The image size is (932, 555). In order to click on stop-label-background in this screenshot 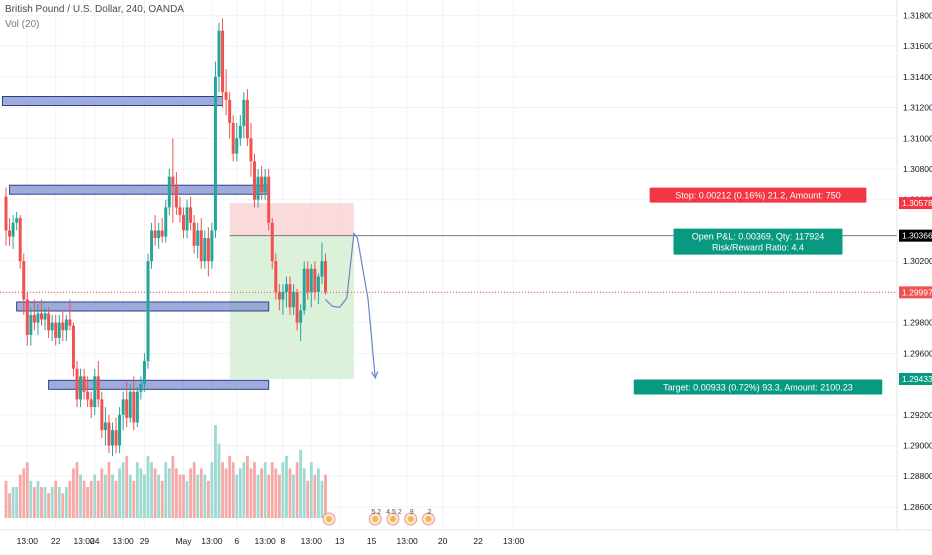, I will do `click(758, 195)`.